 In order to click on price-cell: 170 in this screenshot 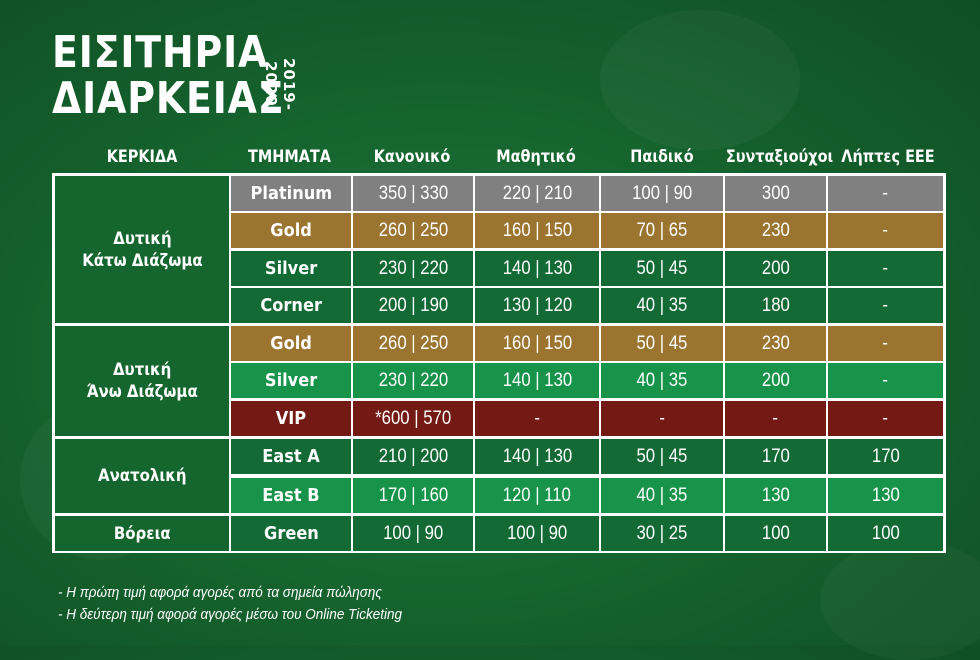, I will do `click(885, 456)`.